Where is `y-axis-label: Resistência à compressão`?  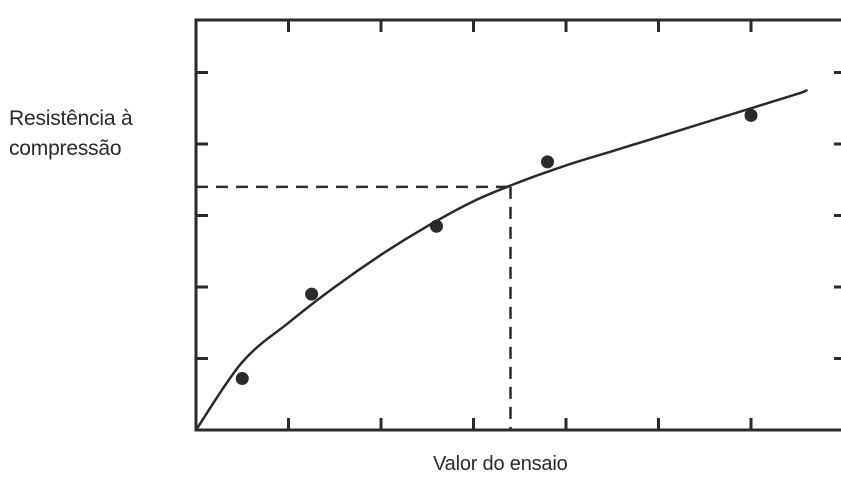 y-axis-label: Resistência à compressão is located at coordinates (71, 134).